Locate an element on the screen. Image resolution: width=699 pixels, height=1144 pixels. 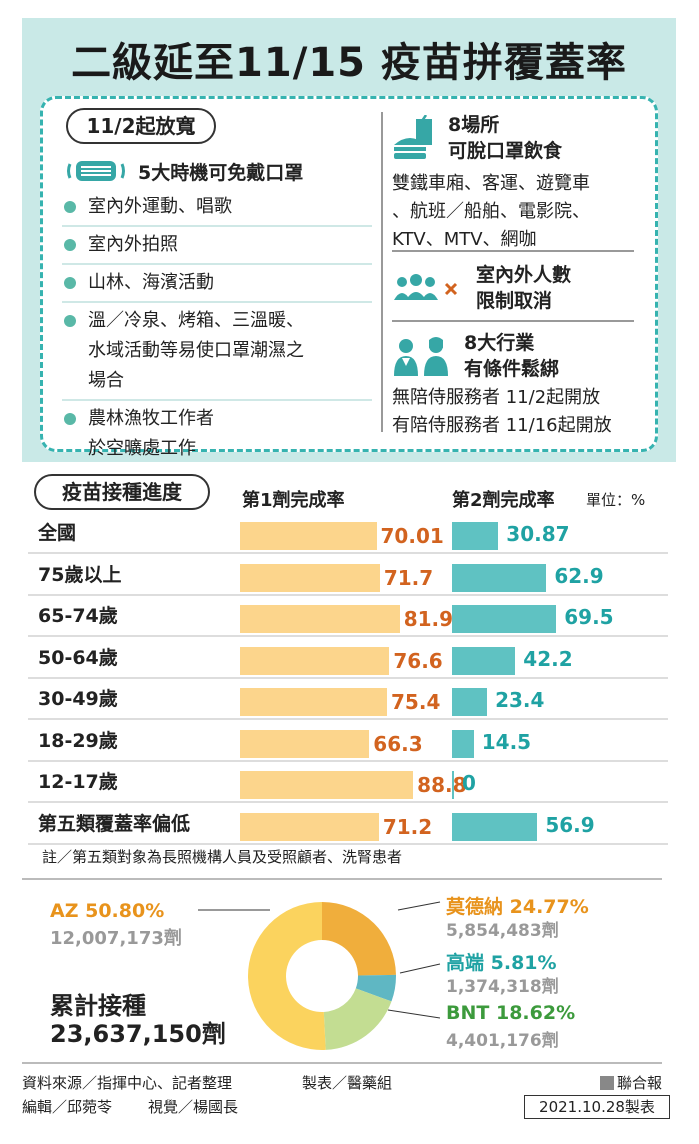
table-row: 65-74歲 81.9 69.5 is located at coordinates (348, 617).